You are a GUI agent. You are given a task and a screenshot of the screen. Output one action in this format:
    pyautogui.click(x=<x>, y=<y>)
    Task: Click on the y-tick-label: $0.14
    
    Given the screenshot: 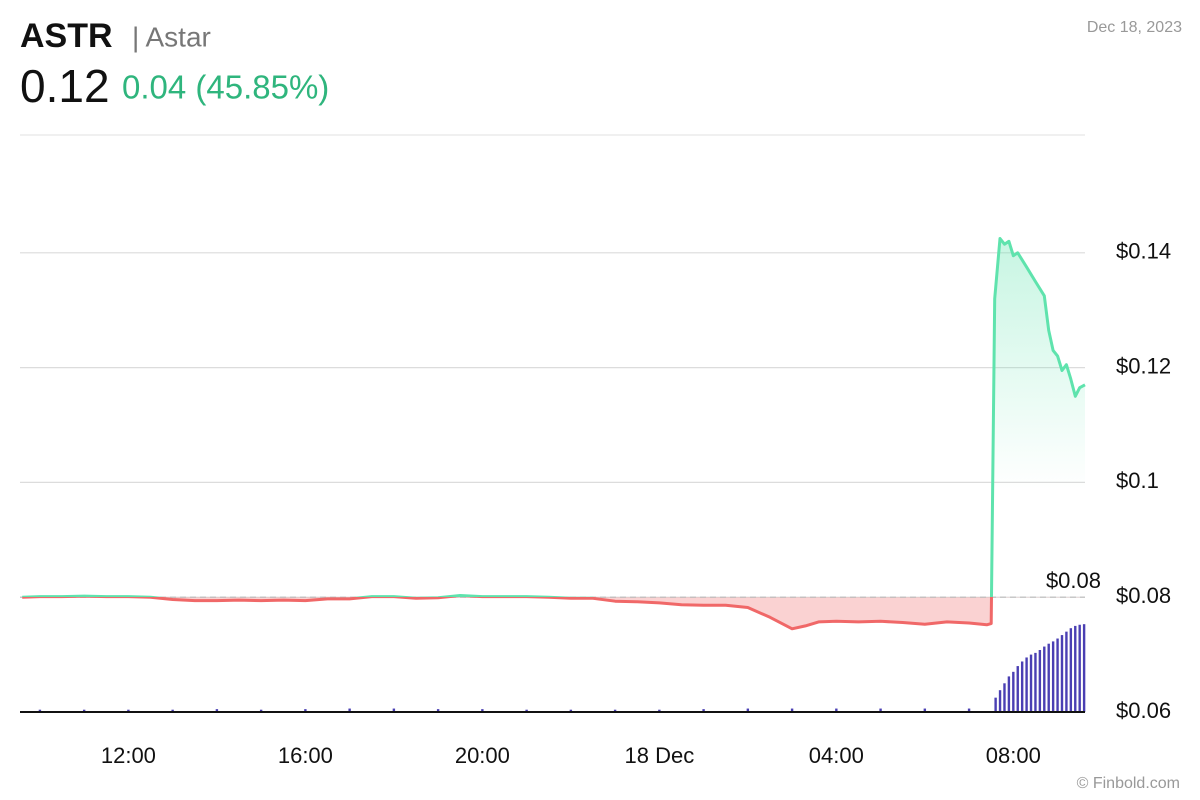 What is the action you would take?
    pyautogui.click(x=1143, y=251)
    